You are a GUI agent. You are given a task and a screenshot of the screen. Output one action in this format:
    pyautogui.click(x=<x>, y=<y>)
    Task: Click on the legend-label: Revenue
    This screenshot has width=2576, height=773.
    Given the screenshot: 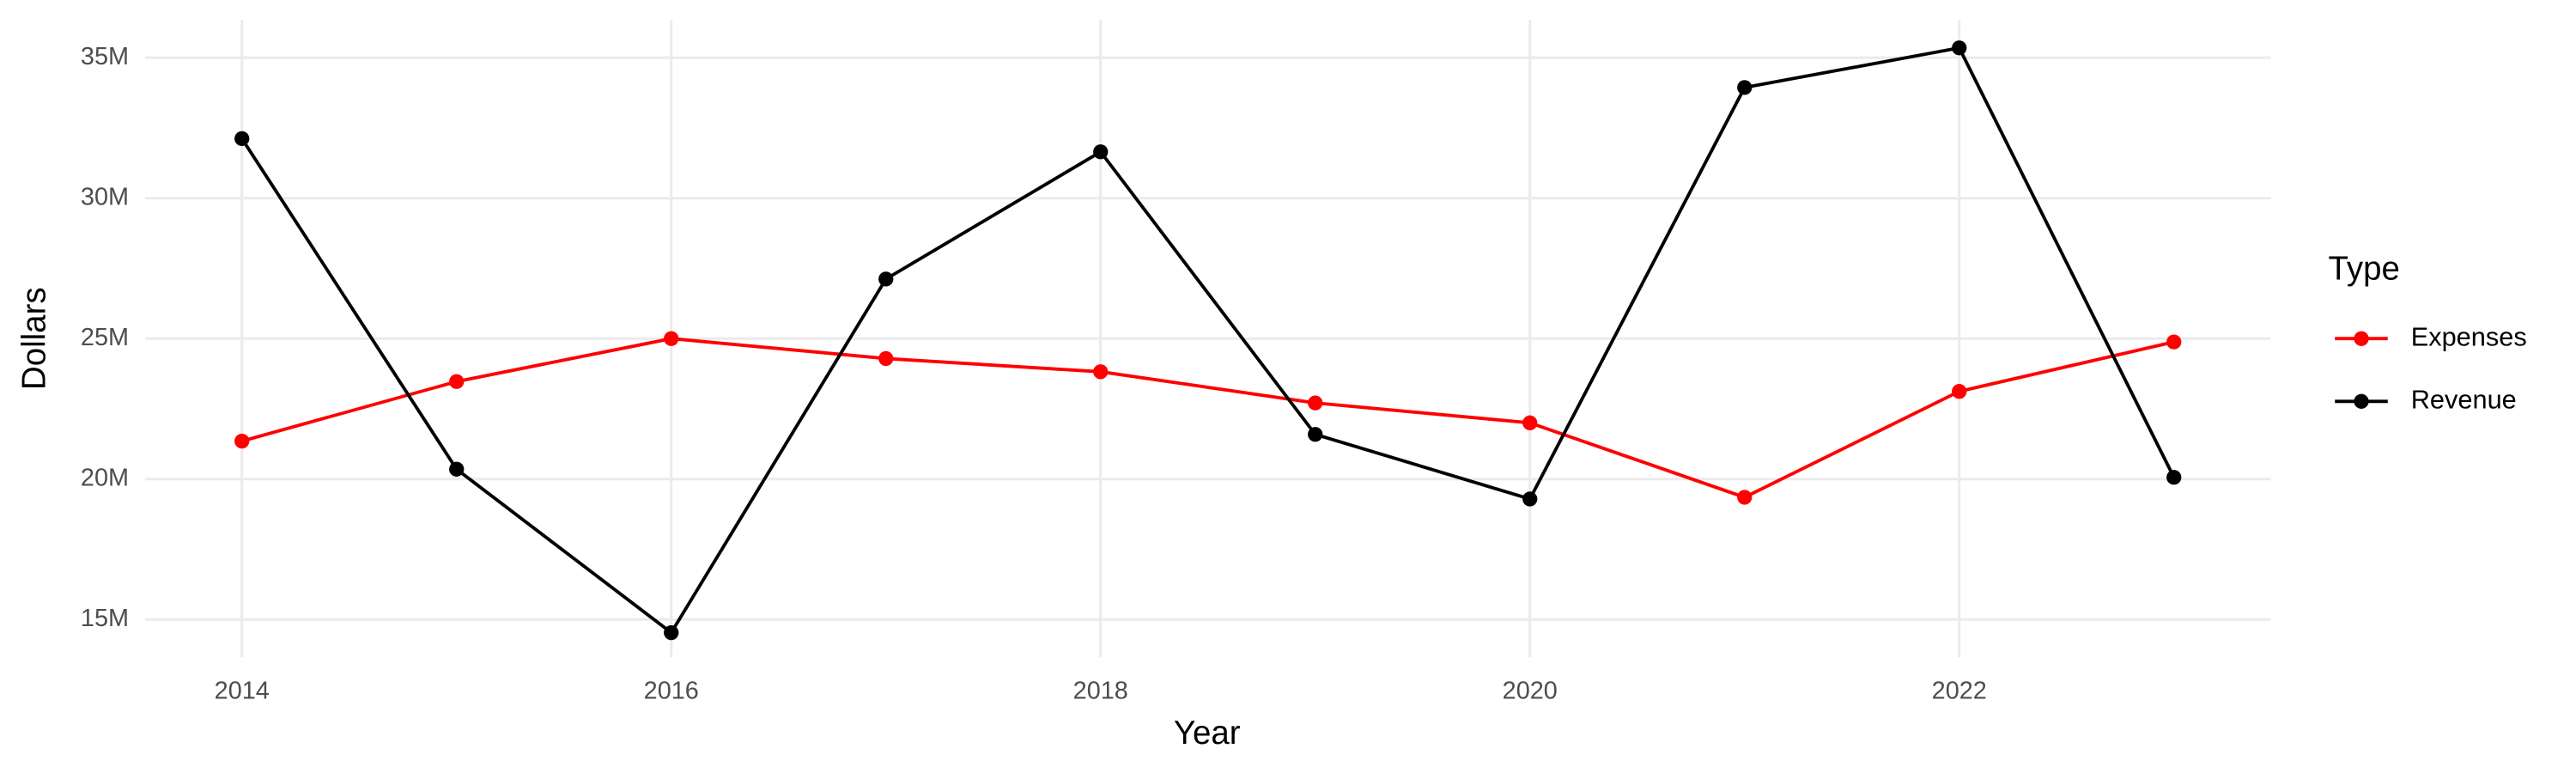 What is the action you would take?
    pyautogui.click(x=2464, y=399)
    